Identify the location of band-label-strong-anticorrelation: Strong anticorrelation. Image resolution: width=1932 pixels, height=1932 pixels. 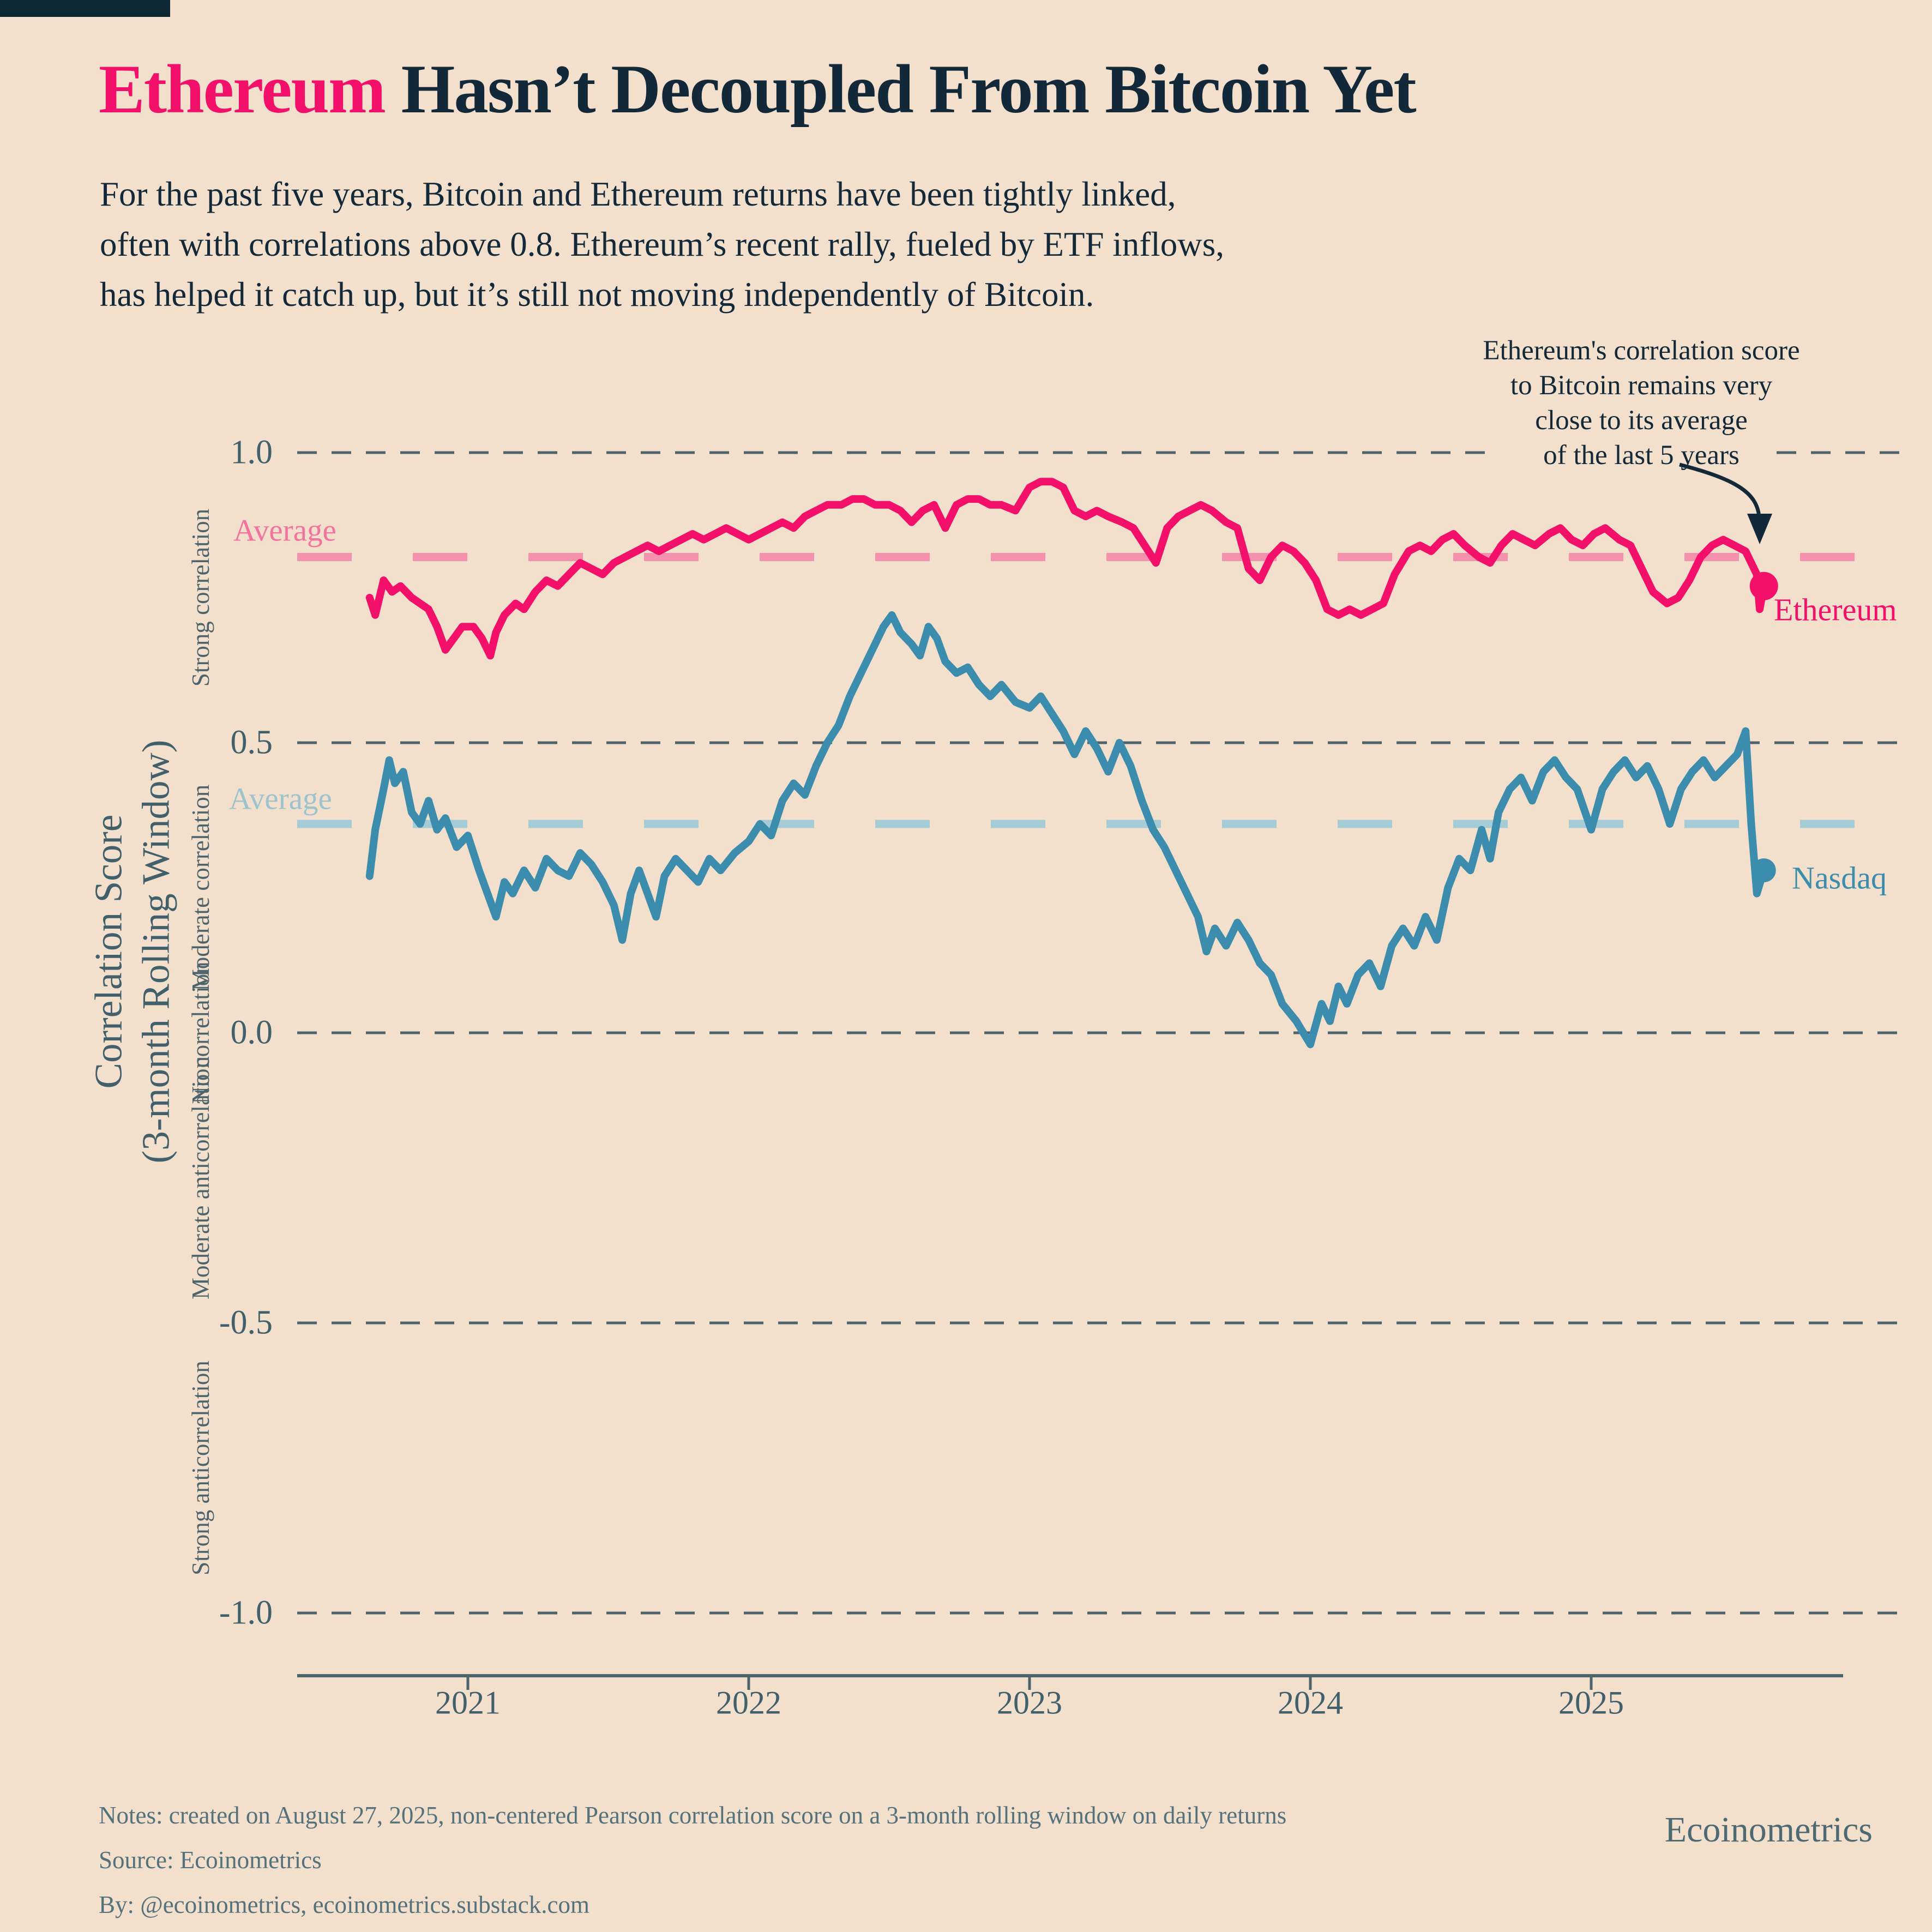
(200, 1468).